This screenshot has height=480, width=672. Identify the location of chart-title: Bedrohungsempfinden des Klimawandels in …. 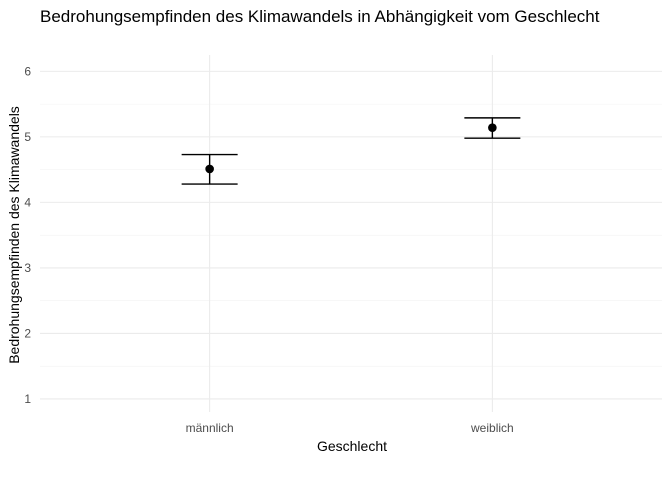
(320, 16).